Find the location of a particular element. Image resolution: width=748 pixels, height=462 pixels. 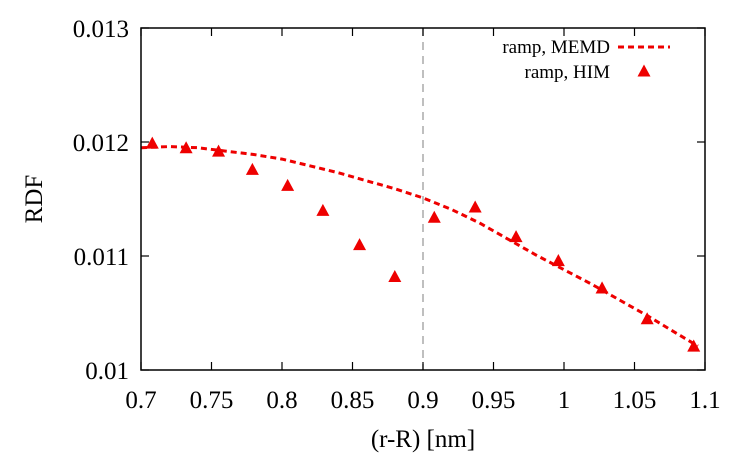

legend-label: ramp, MEMD is located at coordinates (556, 47).